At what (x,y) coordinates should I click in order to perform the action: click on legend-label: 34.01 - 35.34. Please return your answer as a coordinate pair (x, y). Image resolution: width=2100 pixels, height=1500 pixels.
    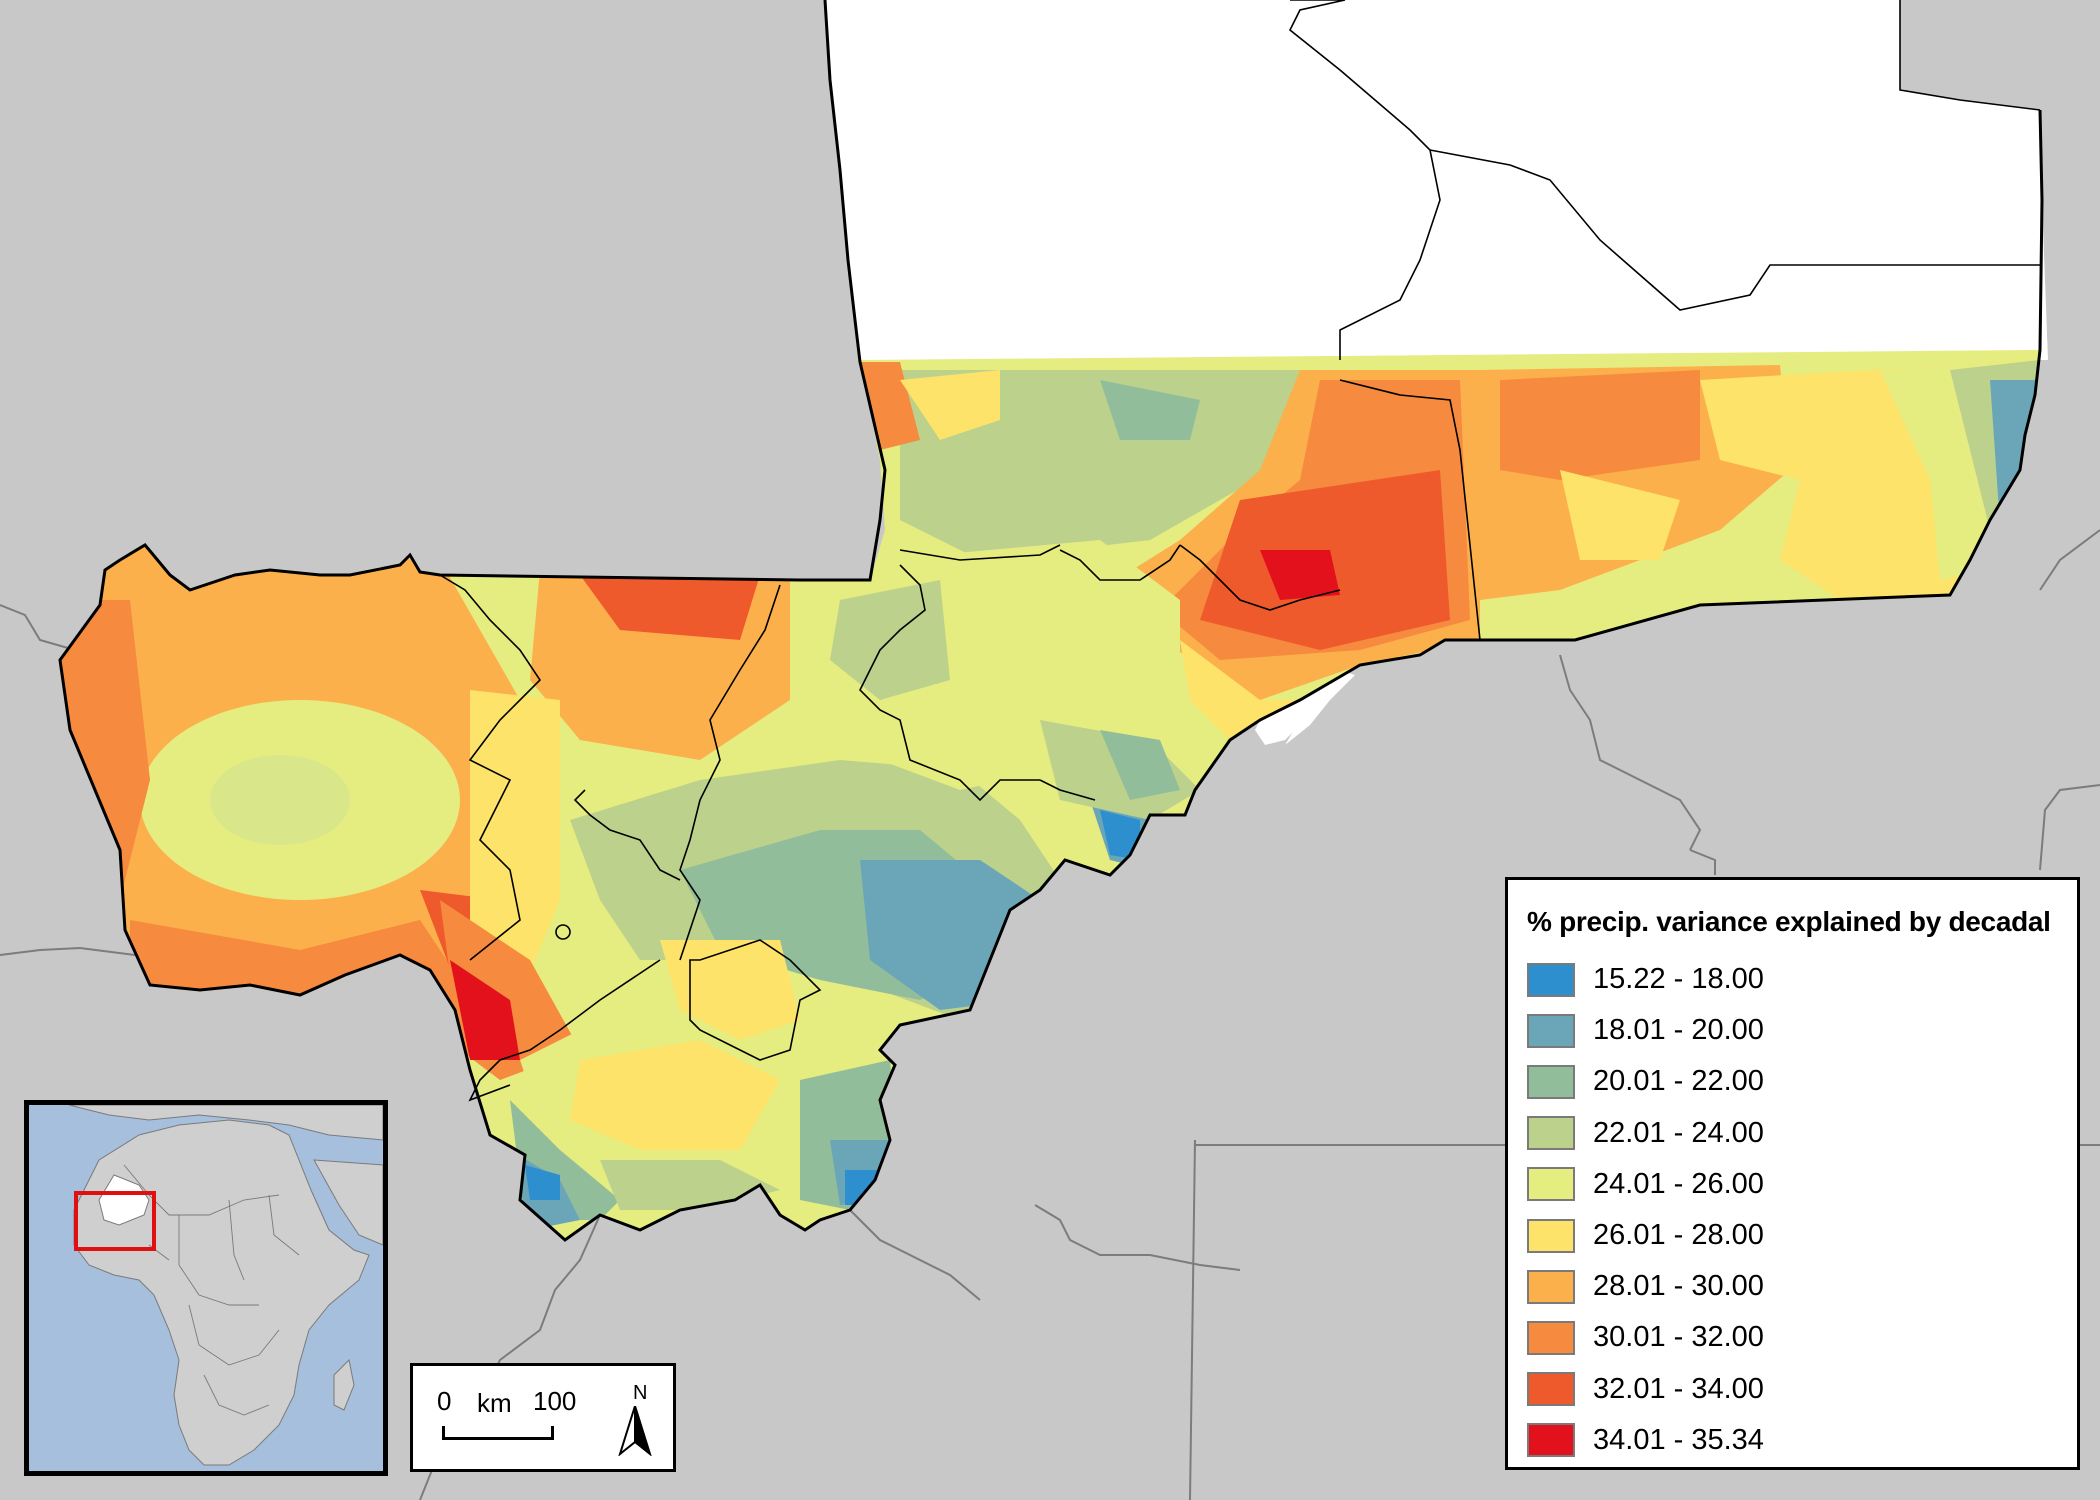
    Looking at the image, I should click on (1678, 1439).